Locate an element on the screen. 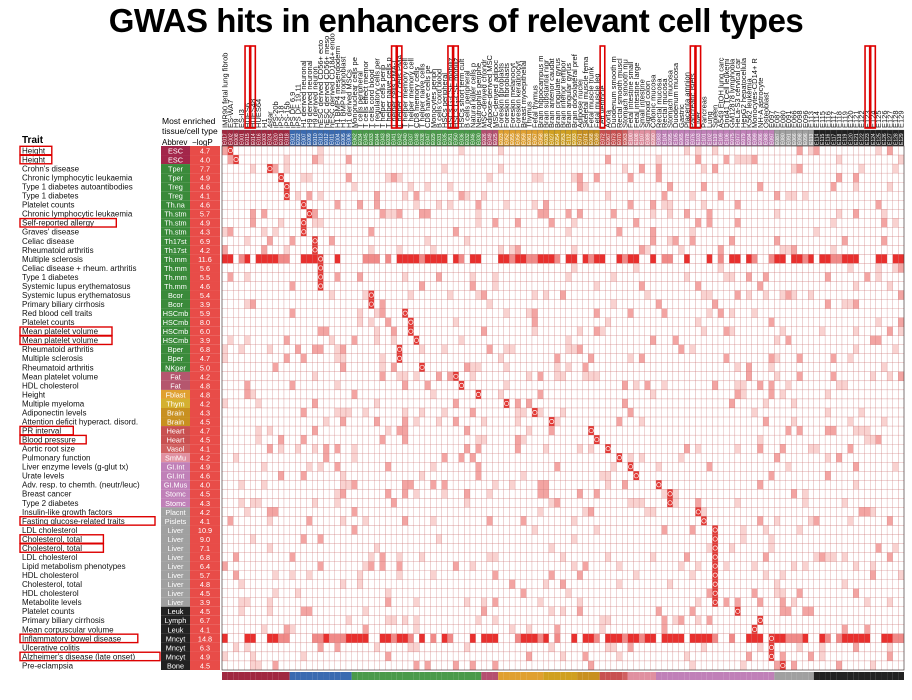  column-label: T helper naive cells p is located at coordinates (388, 92).